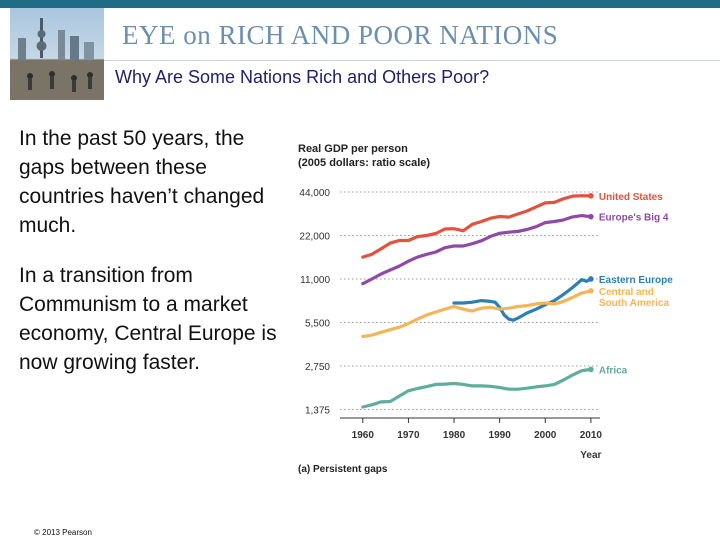  What do you see at coordinates (477, 226) in the screenshot?
I see `series-line-united-states` at bounding box center [477, 226].